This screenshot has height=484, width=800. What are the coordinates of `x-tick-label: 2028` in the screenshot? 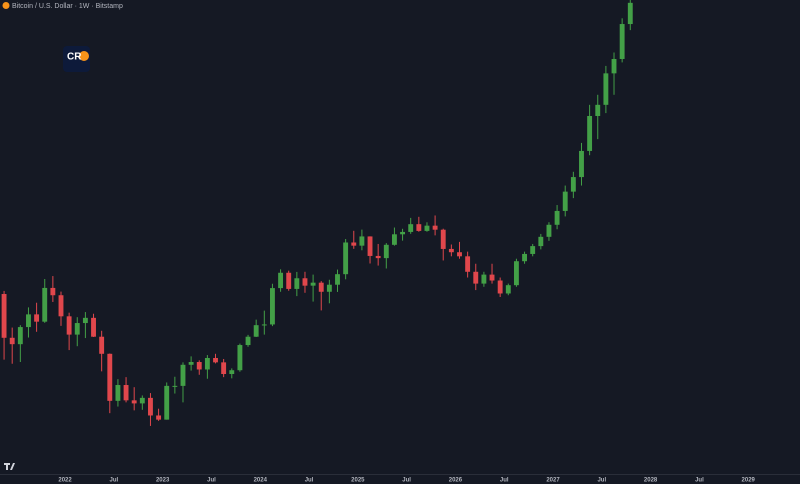 It's located at (651, 481).